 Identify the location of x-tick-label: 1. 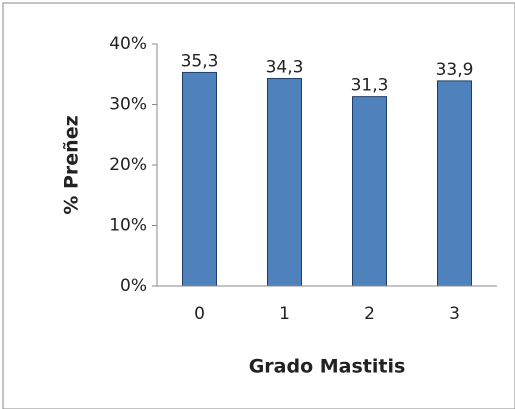
(284, 314).